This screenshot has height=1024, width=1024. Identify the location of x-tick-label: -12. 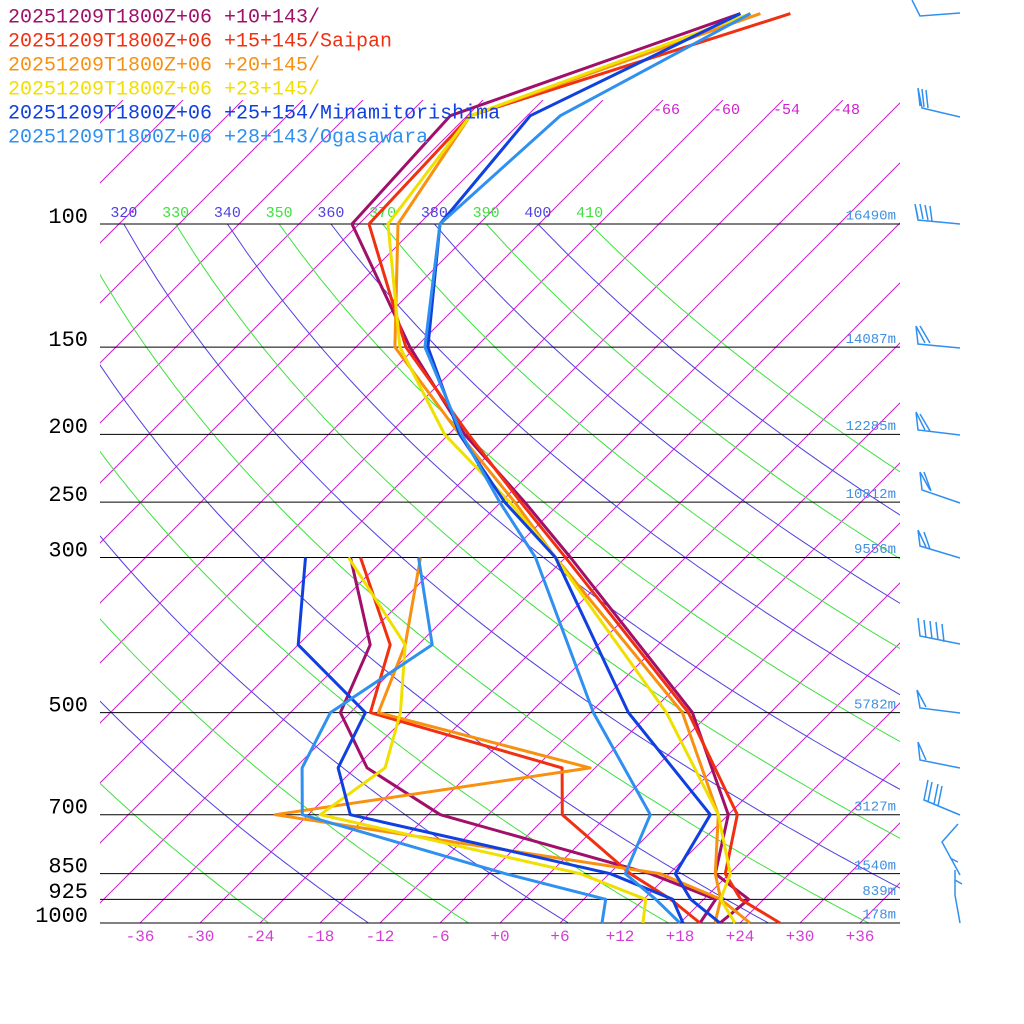
(380, 937).